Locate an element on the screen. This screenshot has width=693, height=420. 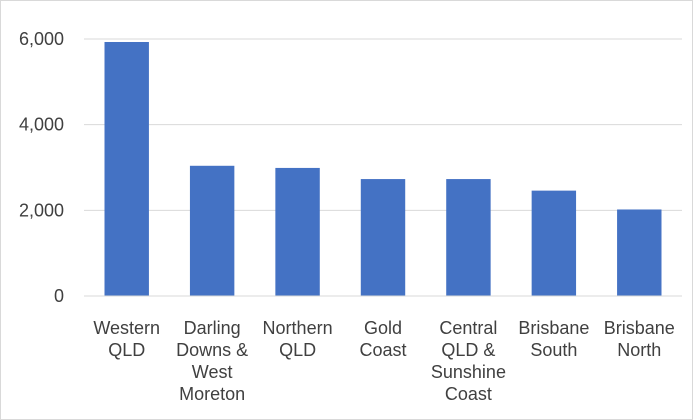
x-category-label: Brisbane South is located at coordinates (553, 339).